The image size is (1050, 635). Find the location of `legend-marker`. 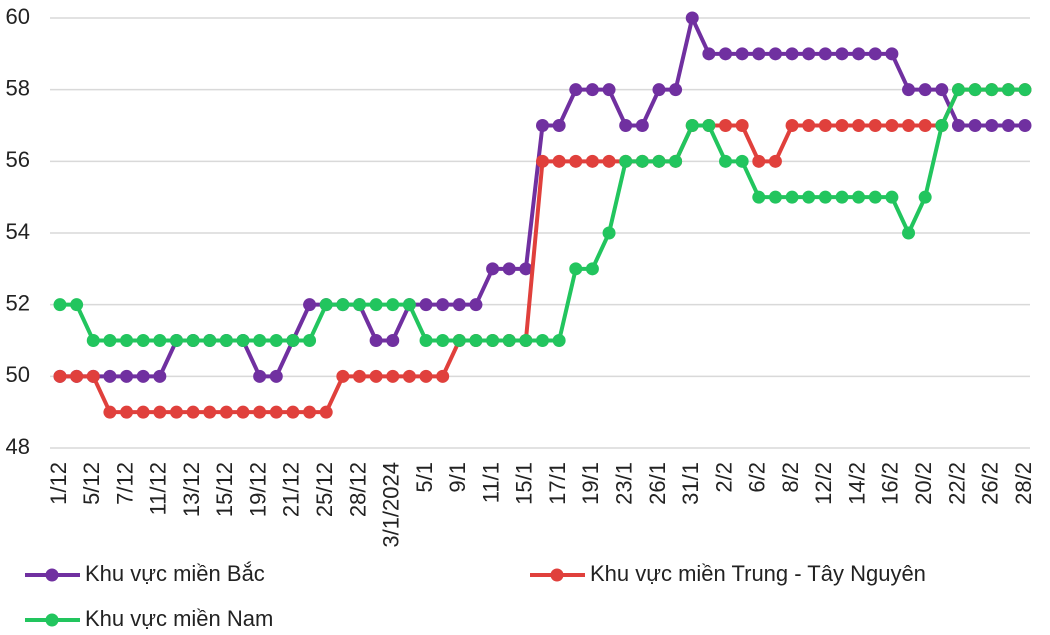

legend-marker is located at coordinates (52, 620).